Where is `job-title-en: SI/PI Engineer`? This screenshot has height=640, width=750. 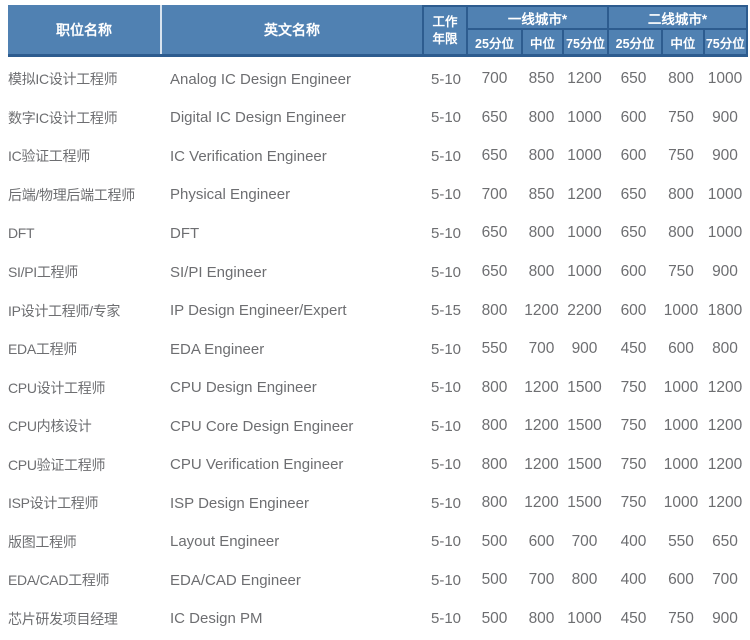
job-title-en: SI/PI Engineer is located at coordinates (218, 272).